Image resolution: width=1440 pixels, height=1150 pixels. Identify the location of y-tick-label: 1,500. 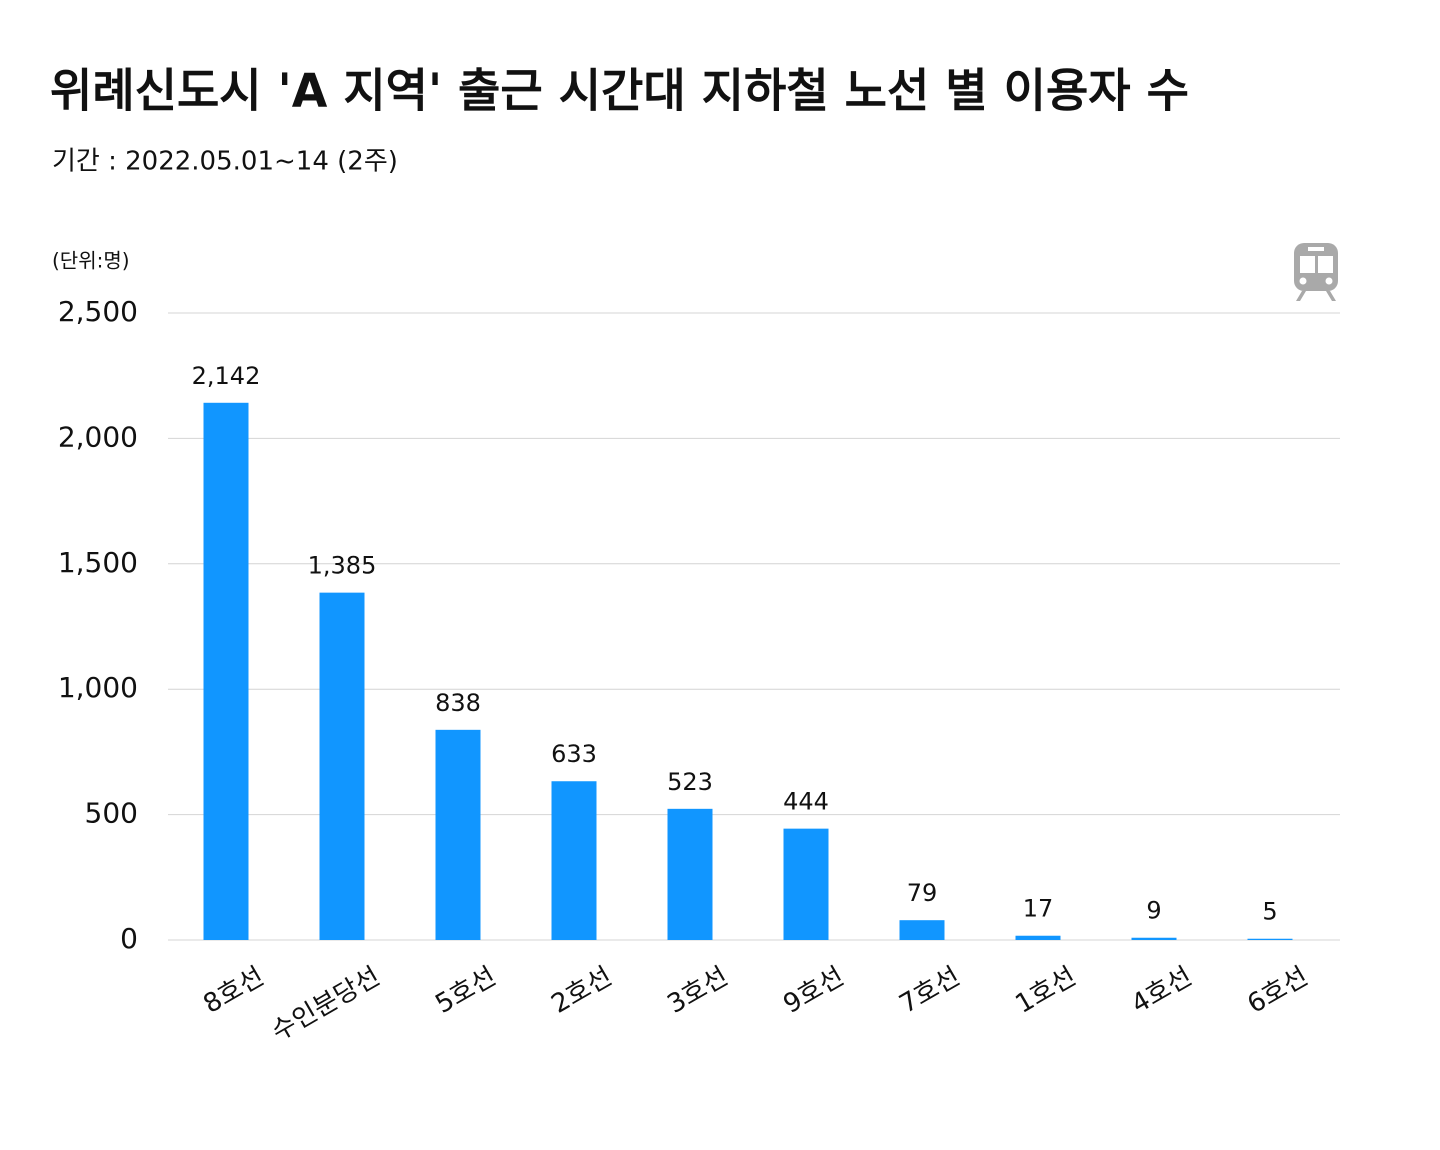
(98, 562).